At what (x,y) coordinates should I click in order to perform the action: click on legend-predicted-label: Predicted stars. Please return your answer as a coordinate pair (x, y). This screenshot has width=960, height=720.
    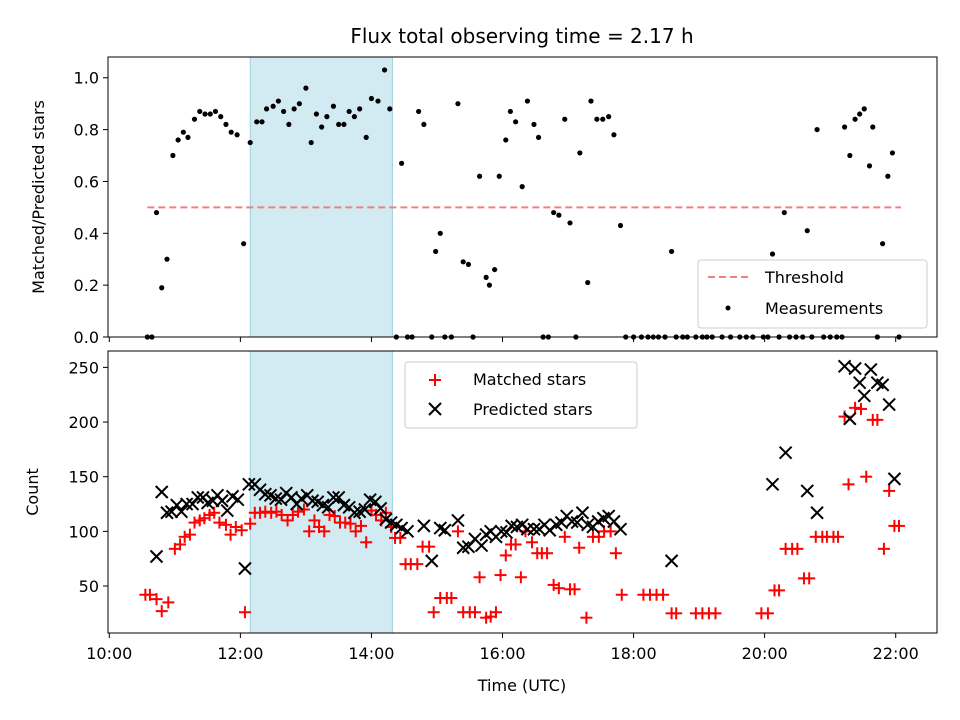
    Looking at the image, I should click on (533, 409).